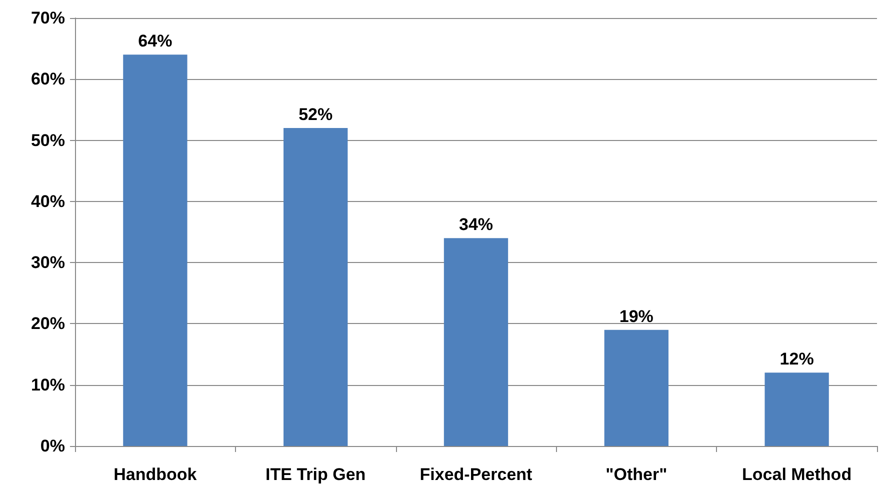 This screenshot has width=885, height=494. What do you see at coordinates (637, 474) in the screenshot?
I see `x-tick-label: "Other"` at bounding box center [637, 474].